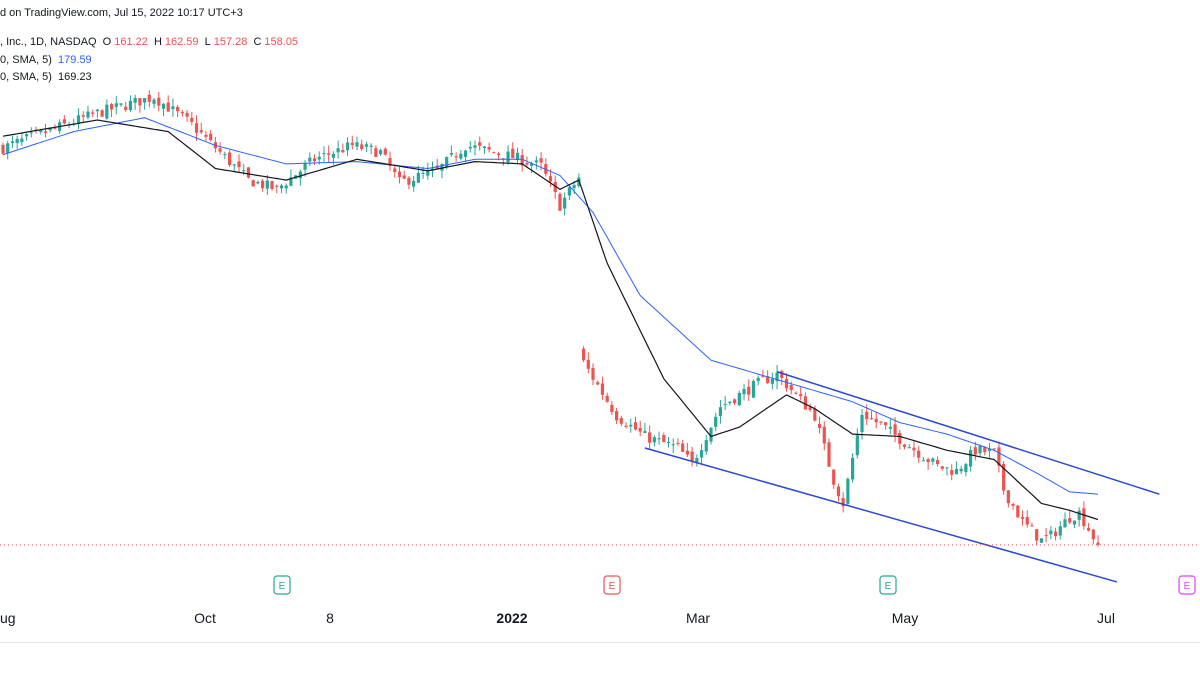 This screenshot has width=1200, height=675. I want to click on sma-slow-legend: 0, SMA, 5) 179.59, so click(47, 60).